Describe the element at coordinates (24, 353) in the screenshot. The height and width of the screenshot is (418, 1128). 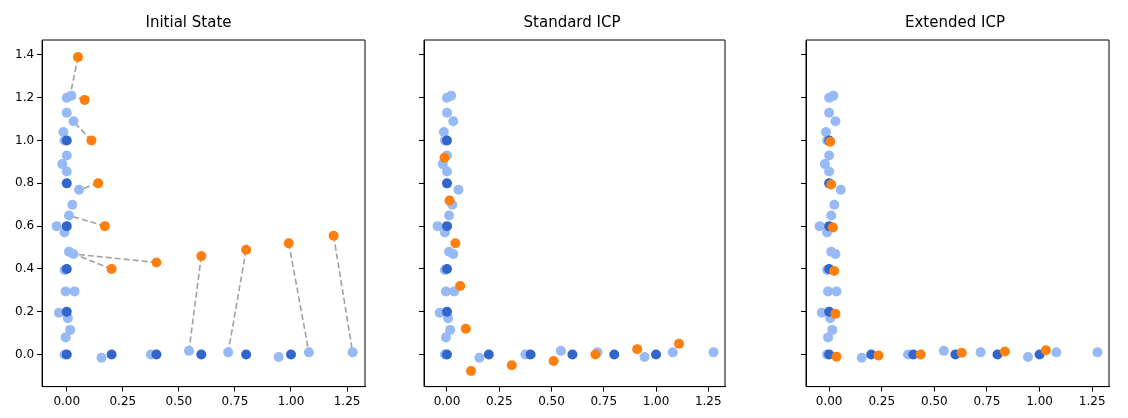
I see `y-tick-label: 0.0` at that location.